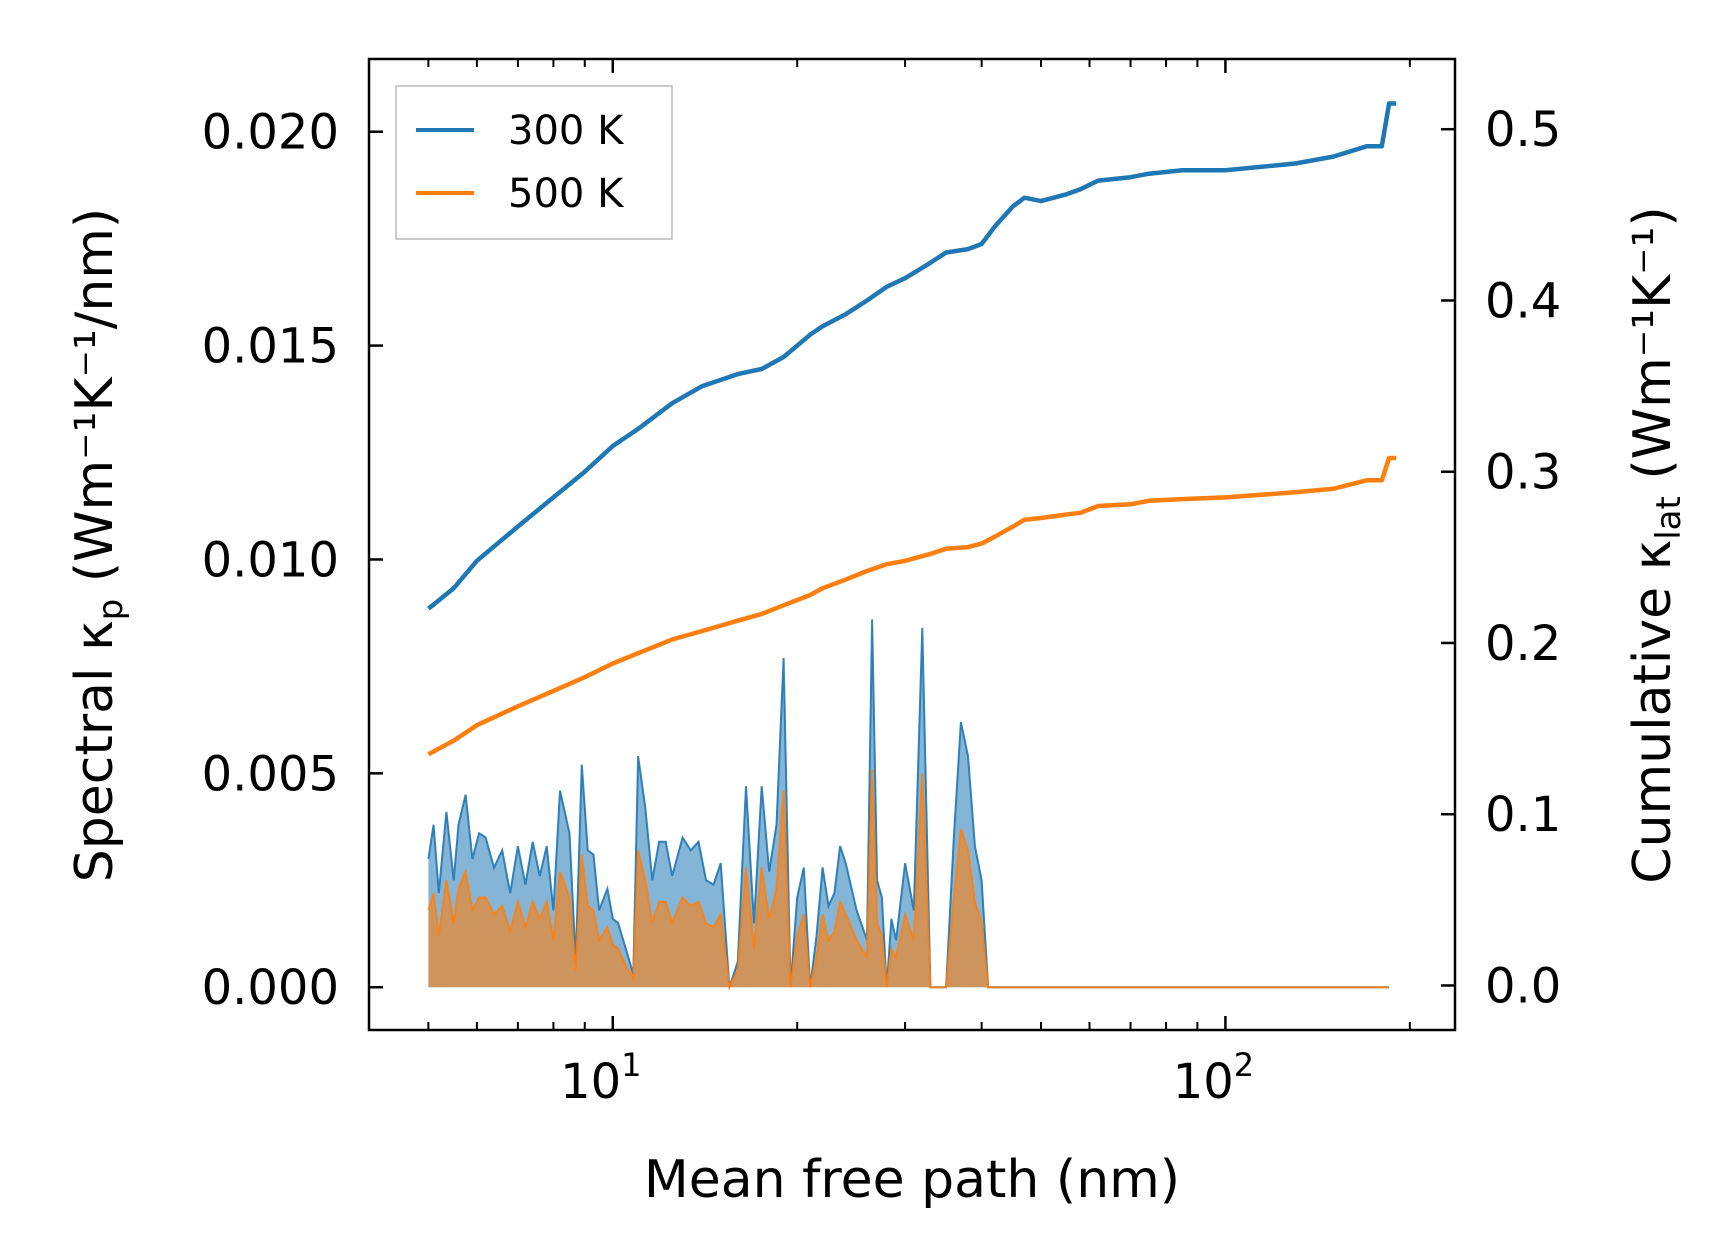  What do you see at coordinates (1213, 1078) in the screenshot?
I see `x-tick-label: 10²` at bounding box center [1213, 1078].